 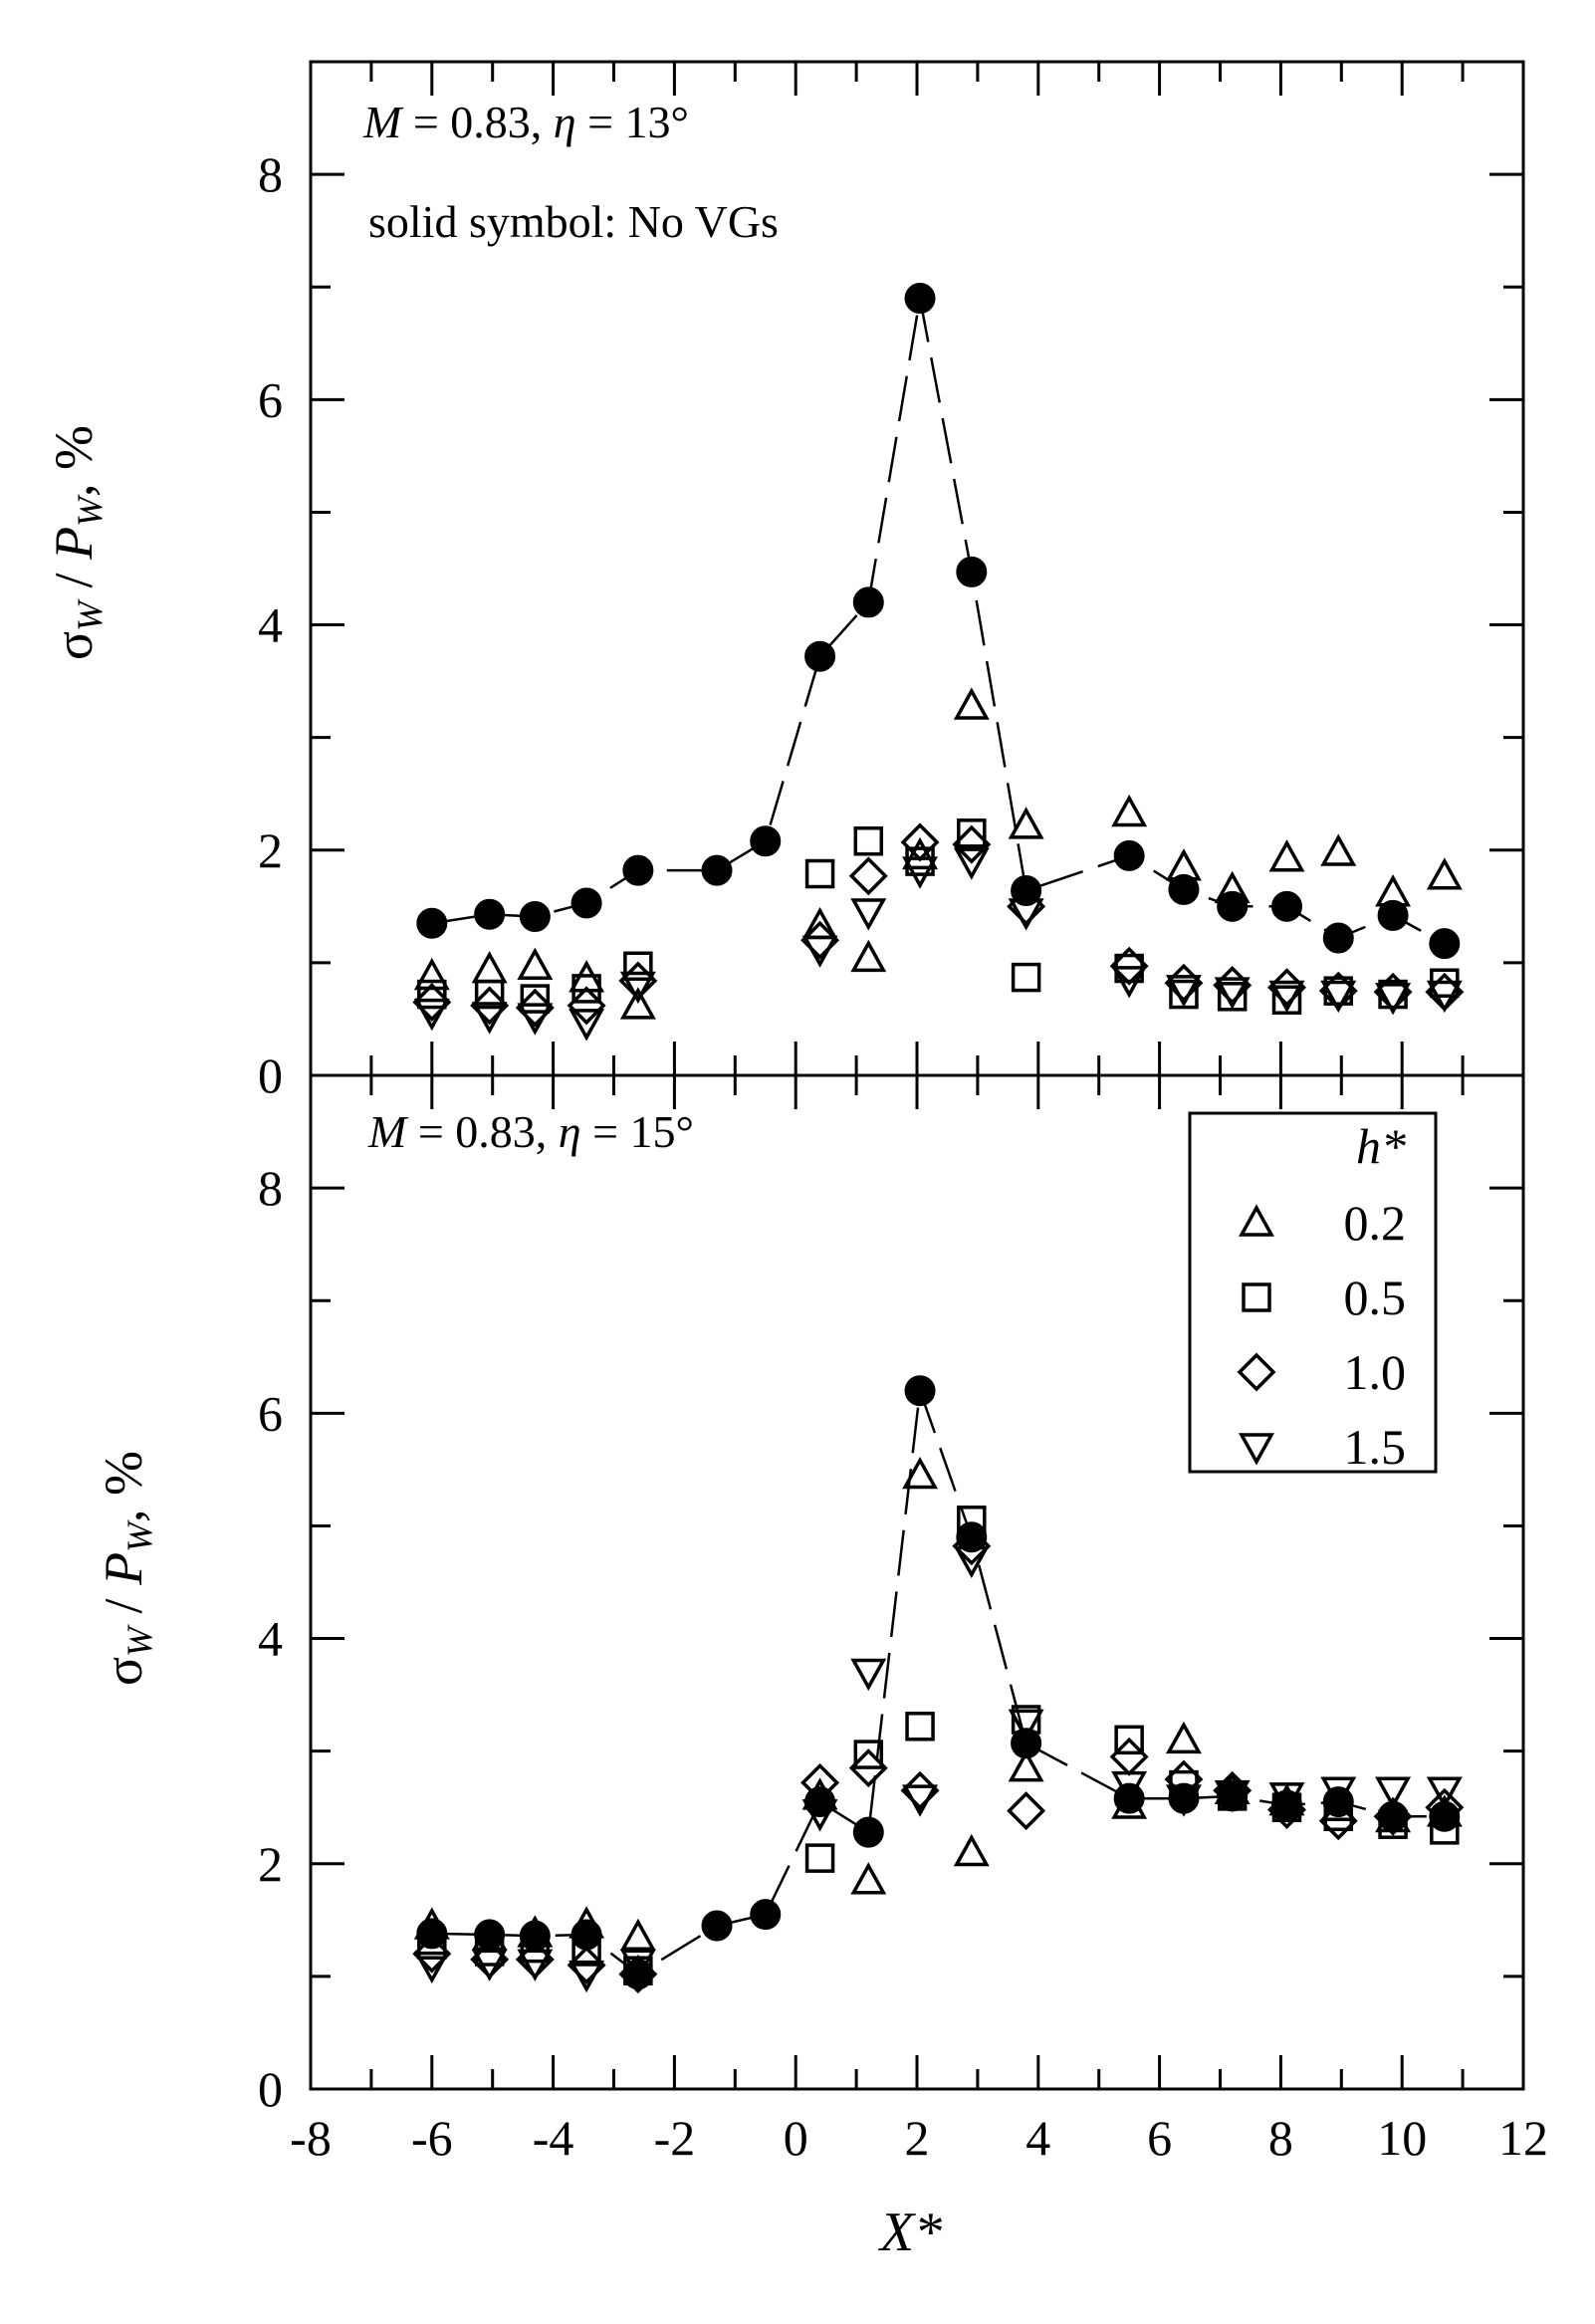 What do you see at coordinates (796, 2138) in the screenshot?
I see `x-tick-label: 0` at bounding box center [796, 2138].